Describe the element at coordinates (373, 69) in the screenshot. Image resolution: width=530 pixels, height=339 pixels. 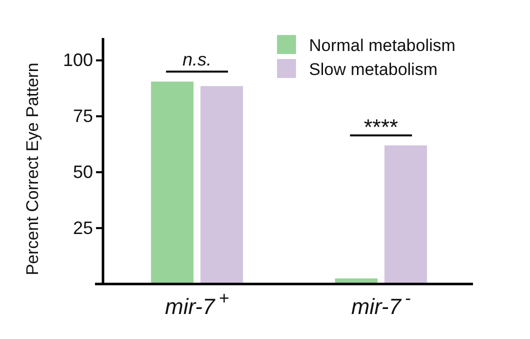
I see `legend-label: Slow metabolism` at that location.